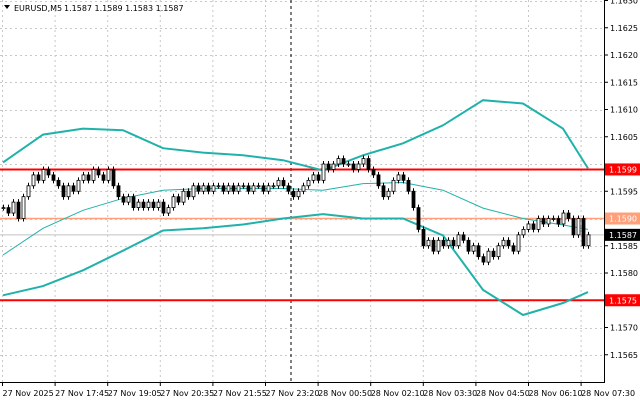 Image resolution: width=640 pixels, height=405 pixels. I want to click on x-tick-label: 27 Nov 23:20, so click(293, 393).